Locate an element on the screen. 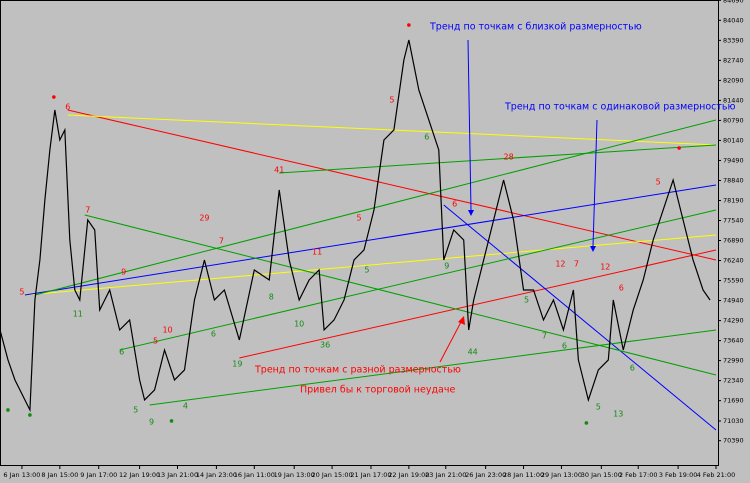  y-tick-label: 74290 is located at coordinates (733, 321).